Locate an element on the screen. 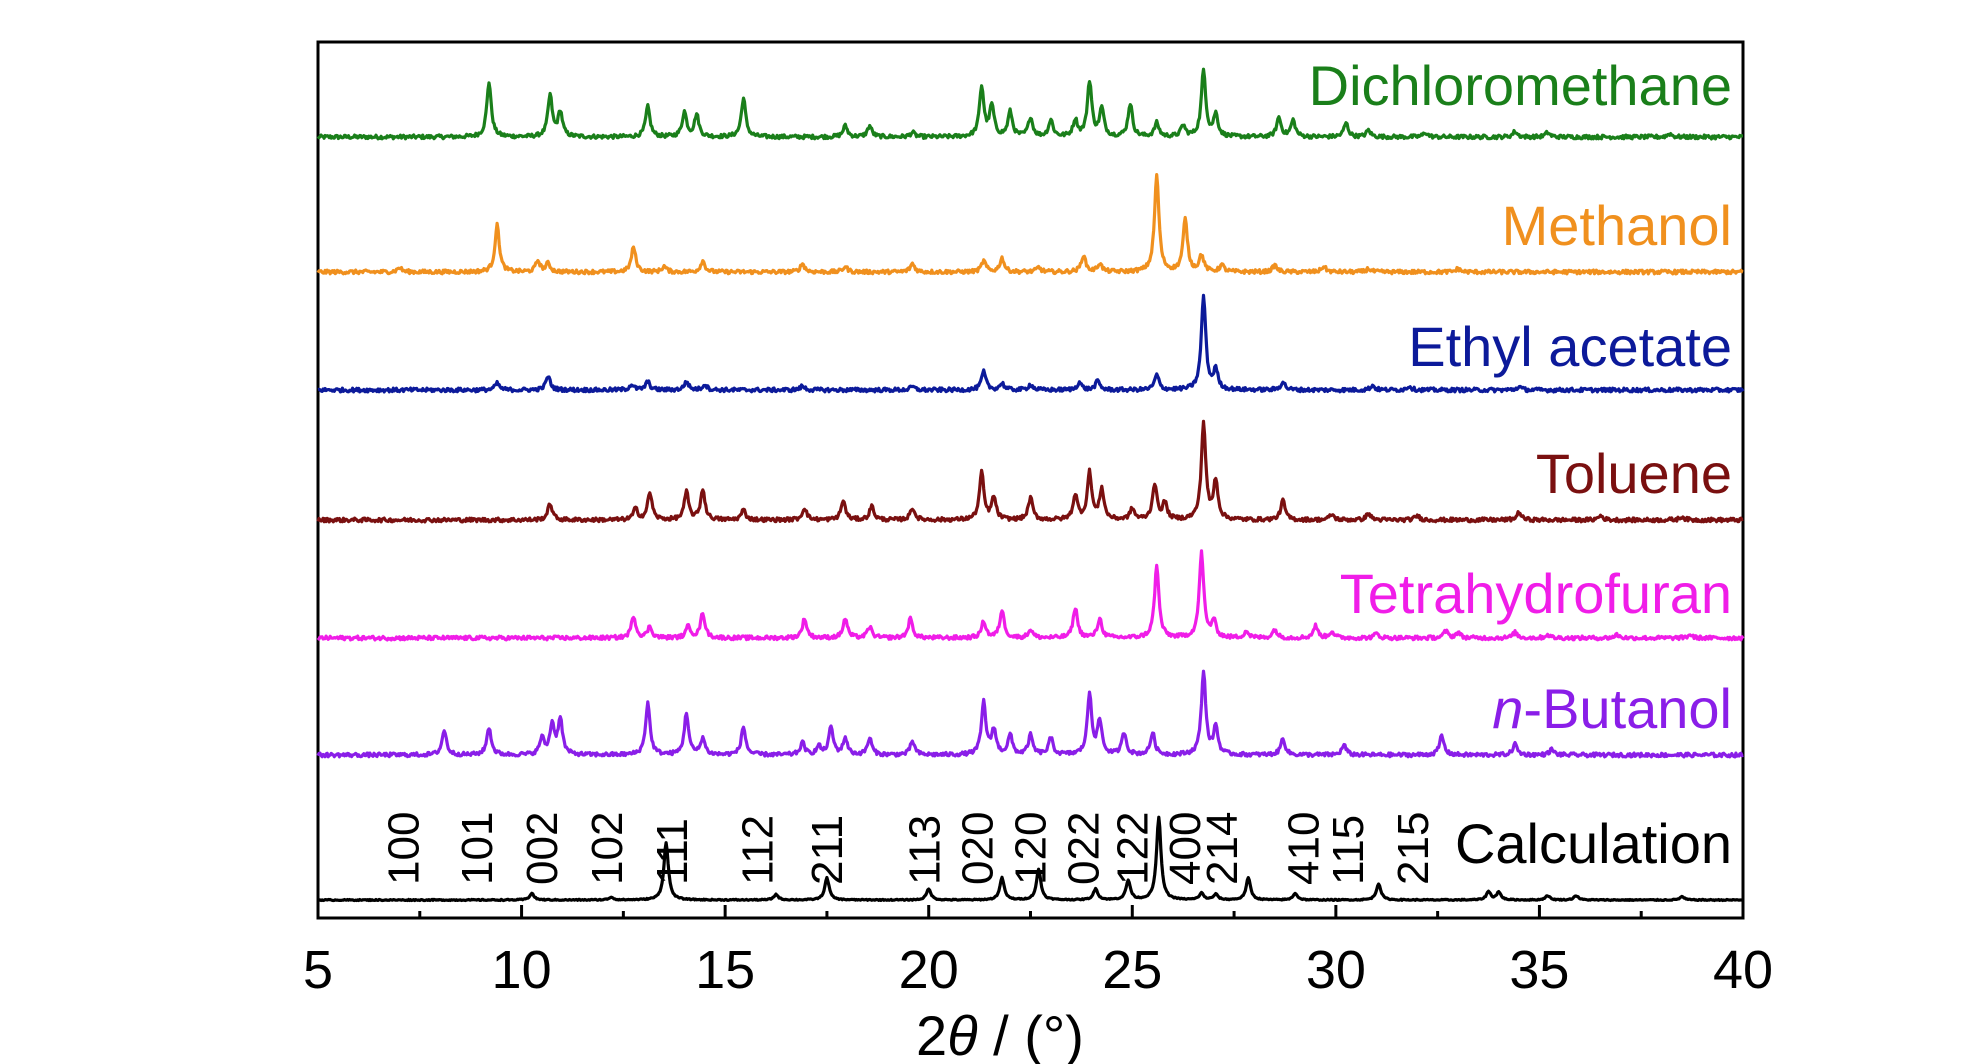  x-axis-title-symbol: θ is located at coordinates (962, 1034).